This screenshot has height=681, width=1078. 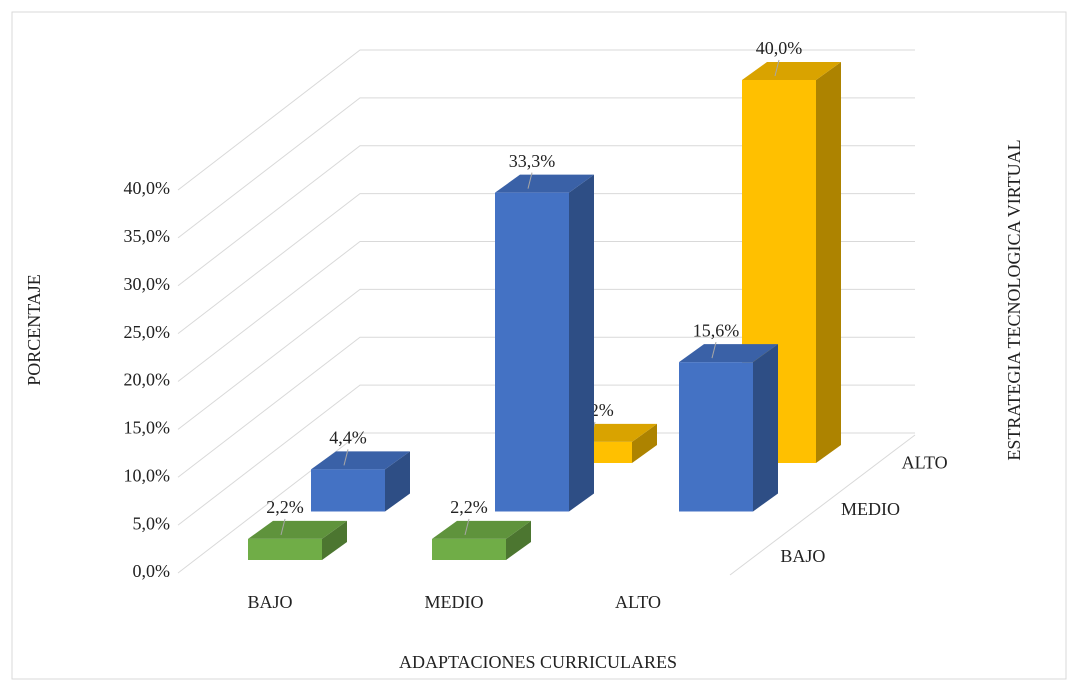 What do you see at coordinates (147, 332) in the screenshot?
I see `y-tick-label: 25,0%` at bounding box center [147, 332].